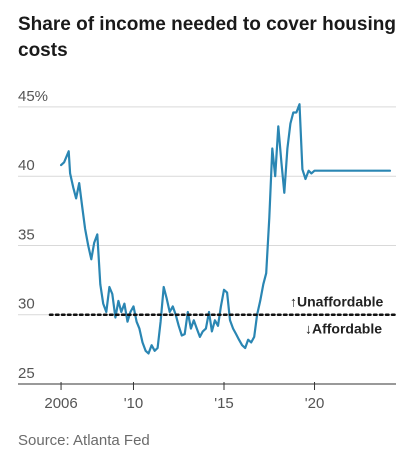 This screenshot has width=417, height=456. I want to click on y-tick-label: 25, so click(26, 373).